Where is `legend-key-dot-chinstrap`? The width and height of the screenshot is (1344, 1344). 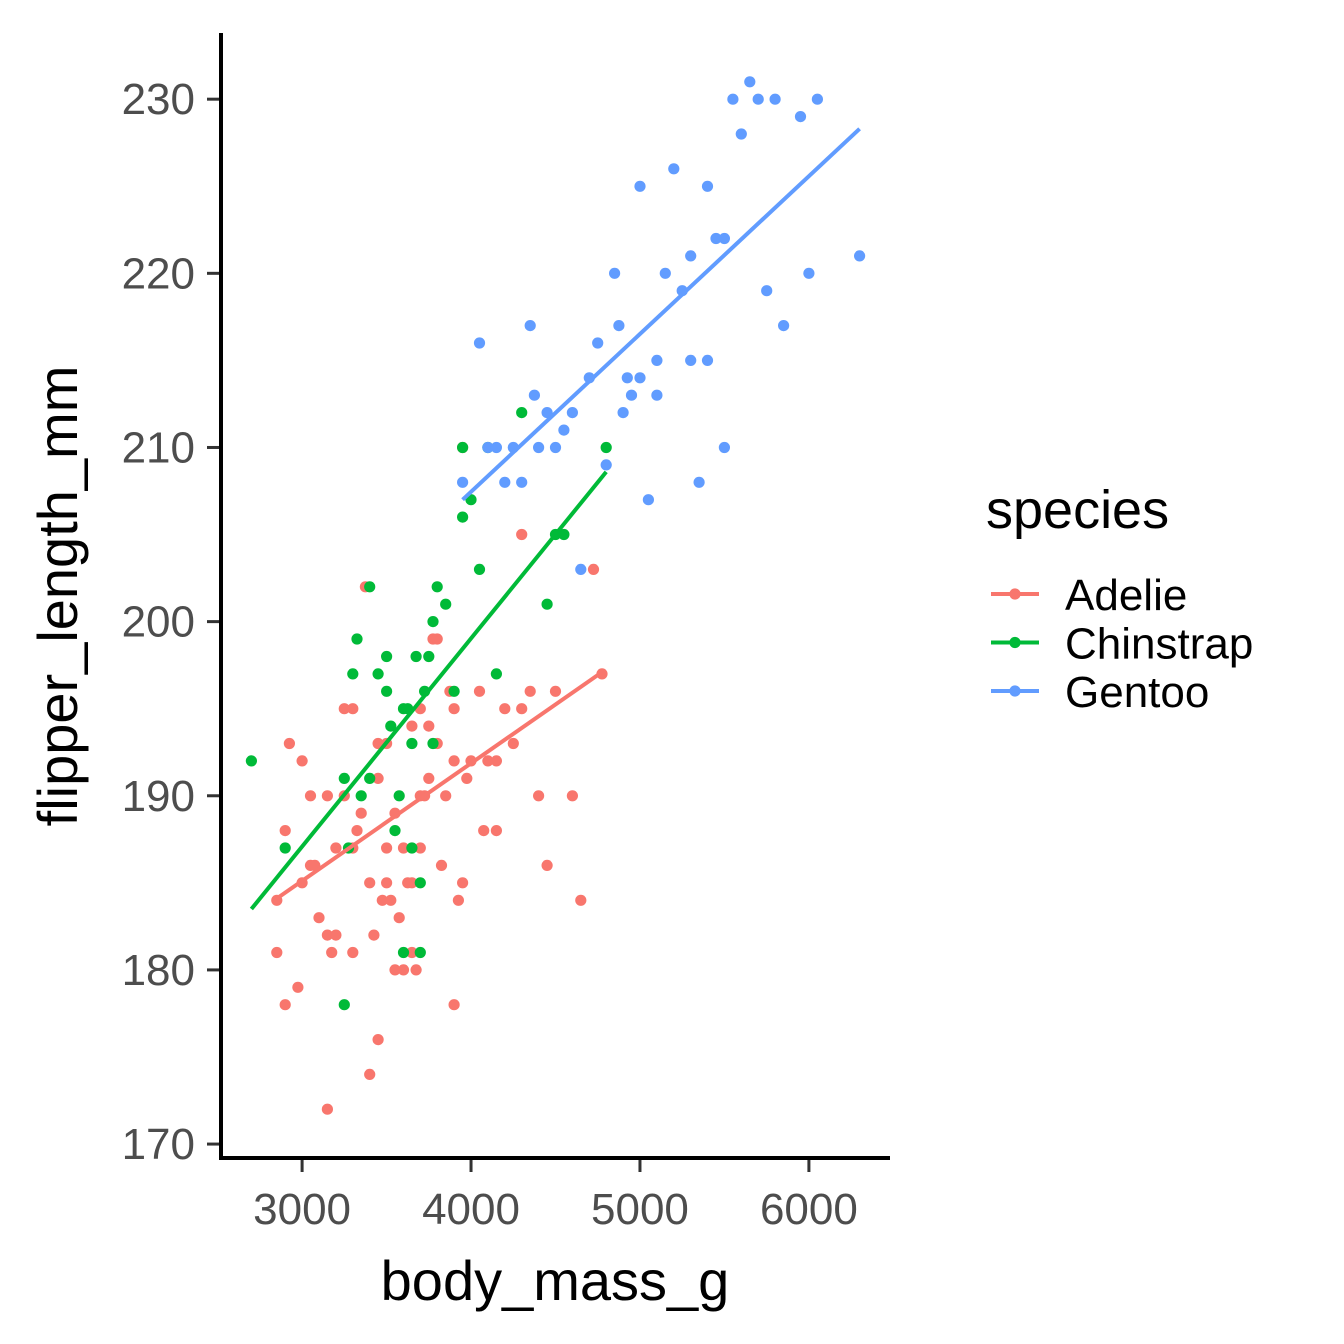 legend-key-dot-chinstrap is located at coordinates (1015, 642).